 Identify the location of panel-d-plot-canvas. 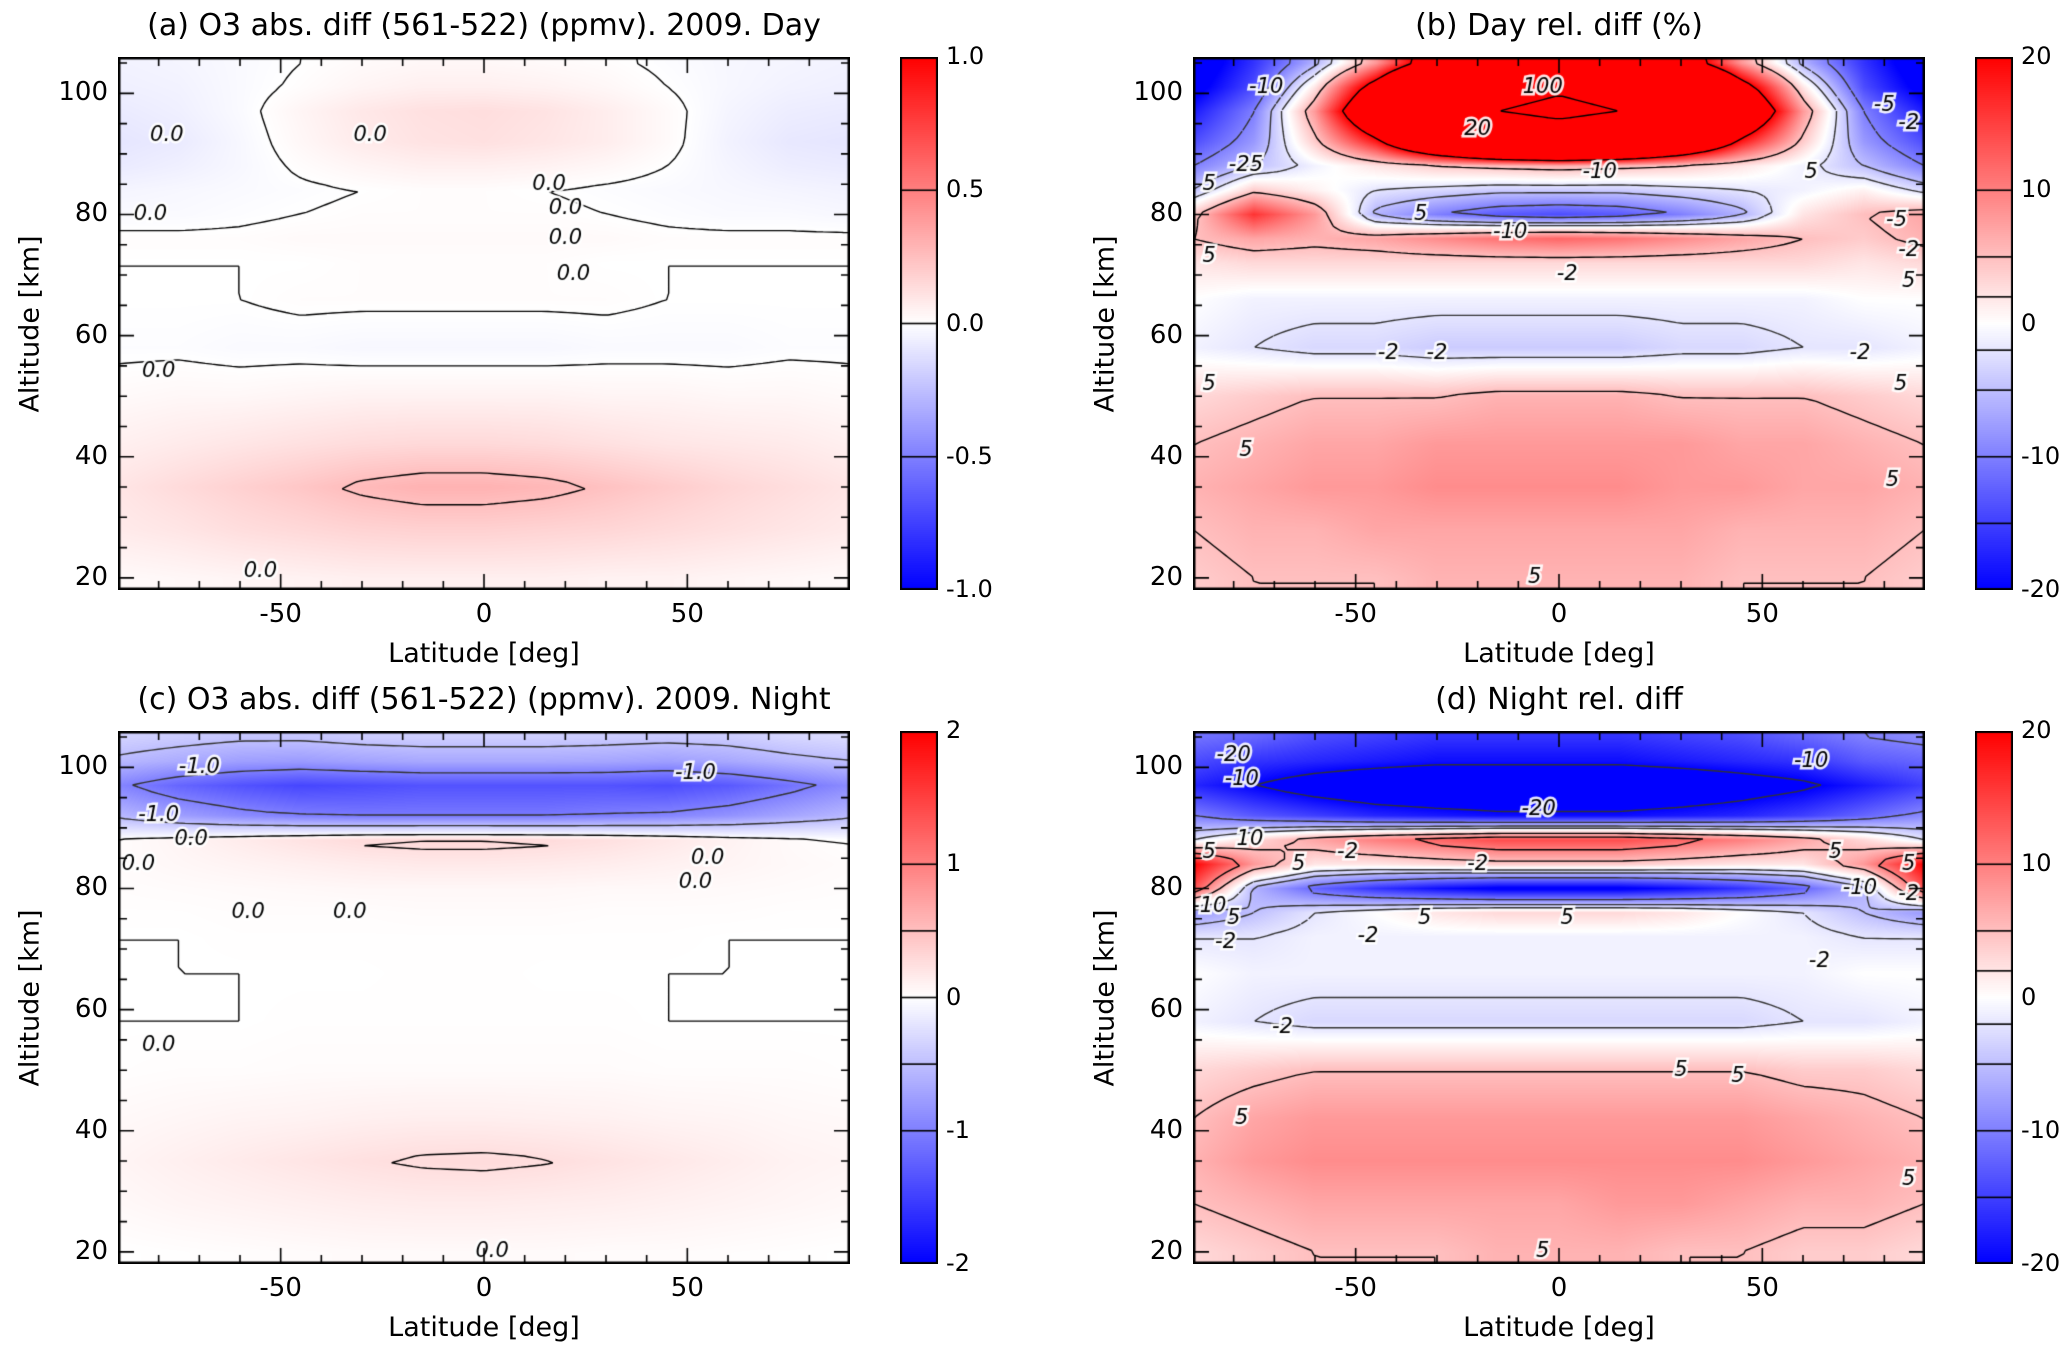
(1559, 997).